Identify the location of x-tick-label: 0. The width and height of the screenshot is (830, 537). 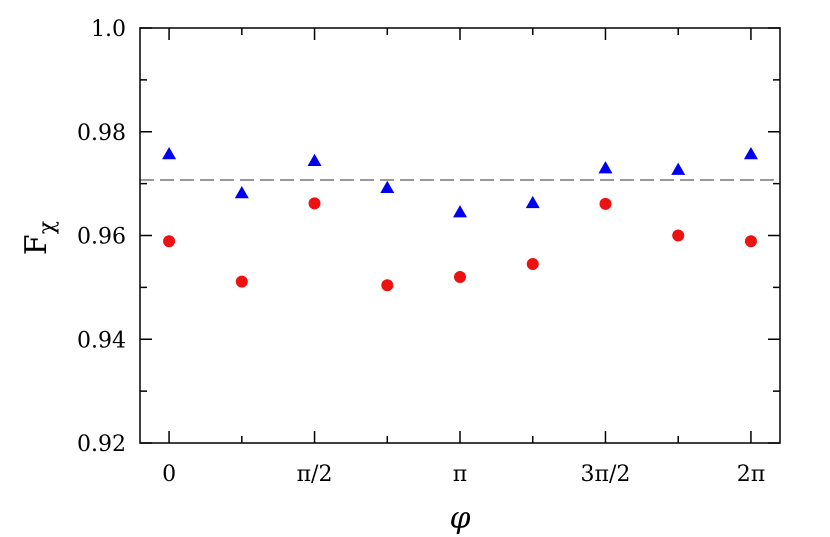
(169, 474).